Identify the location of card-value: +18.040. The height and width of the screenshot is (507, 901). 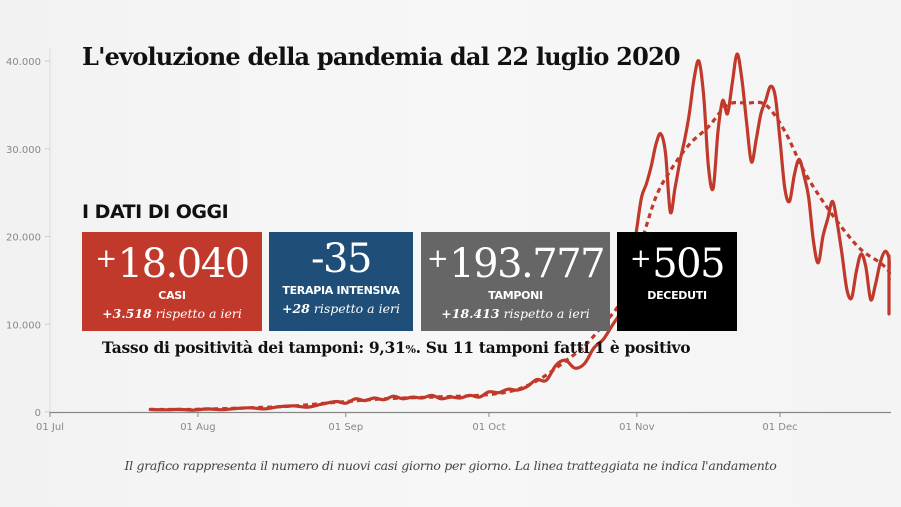
(172, 261).